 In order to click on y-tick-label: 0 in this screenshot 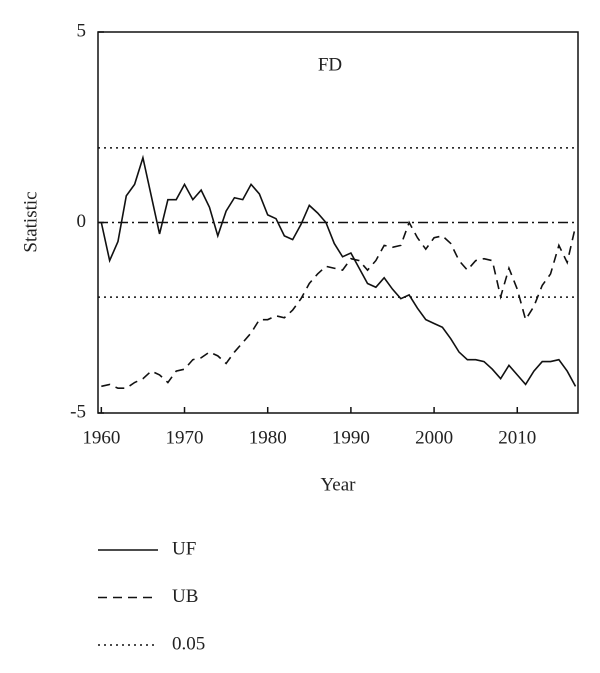, I will do `click(82, 221)`.